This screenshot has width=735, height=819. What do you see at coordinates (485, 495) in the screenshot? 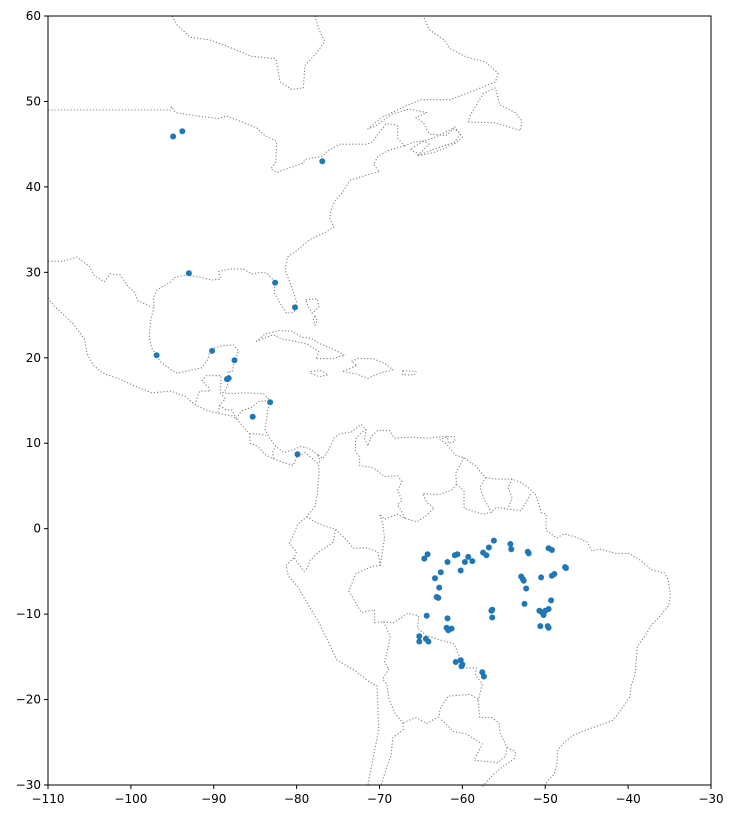
I see `border-guyana-suriname` at bounding box center [485, 495].